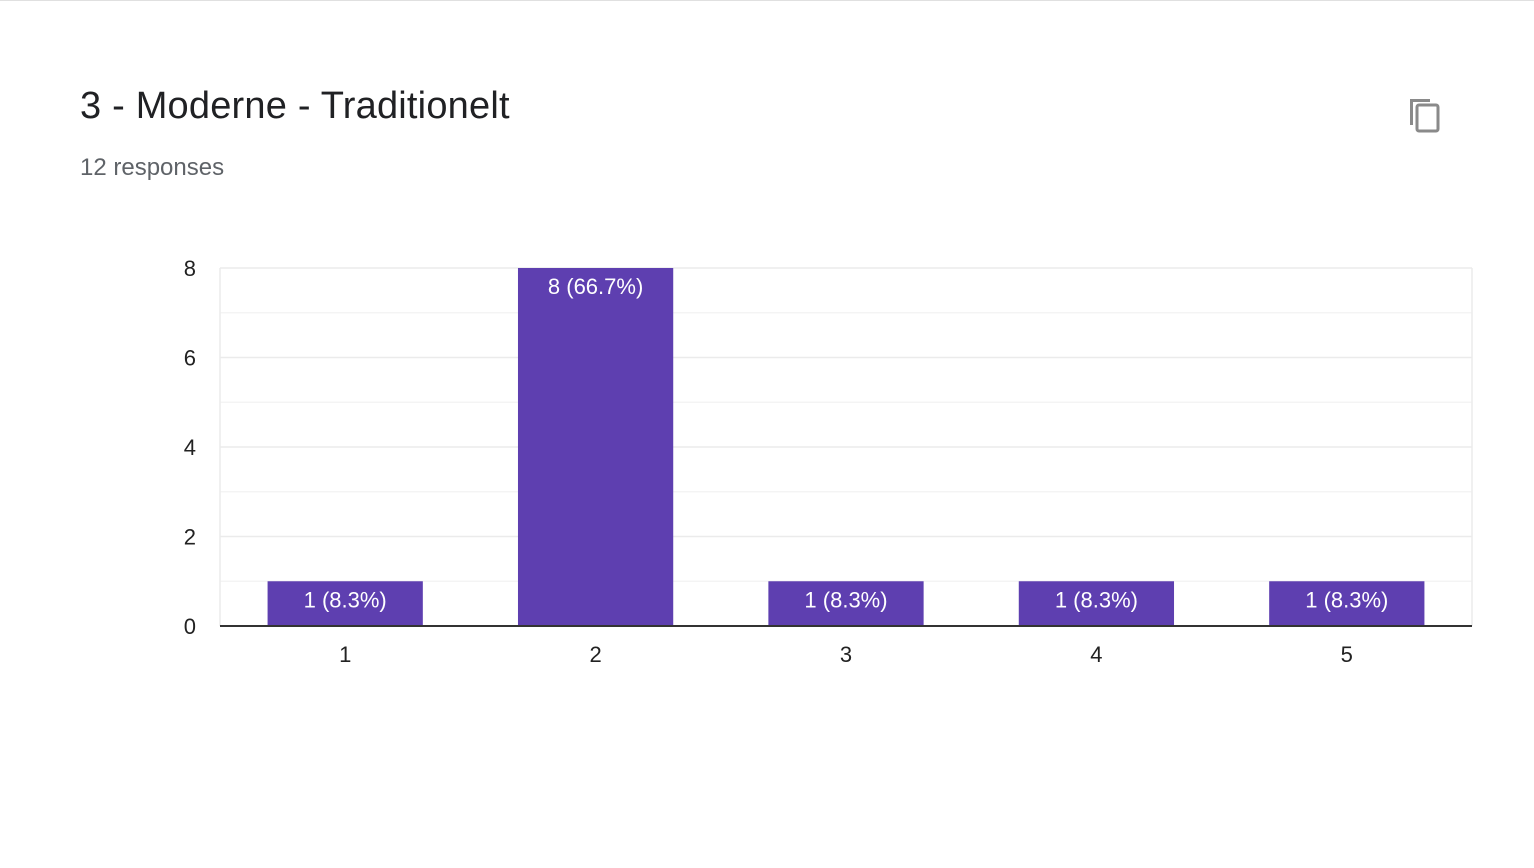 Image resolution: width=1534 pixels, height=868 pixels. What do you see at coordinates (190, 268) in the screenshot?
I see `y-tick-label: 8` at bounding box center [190, 268].